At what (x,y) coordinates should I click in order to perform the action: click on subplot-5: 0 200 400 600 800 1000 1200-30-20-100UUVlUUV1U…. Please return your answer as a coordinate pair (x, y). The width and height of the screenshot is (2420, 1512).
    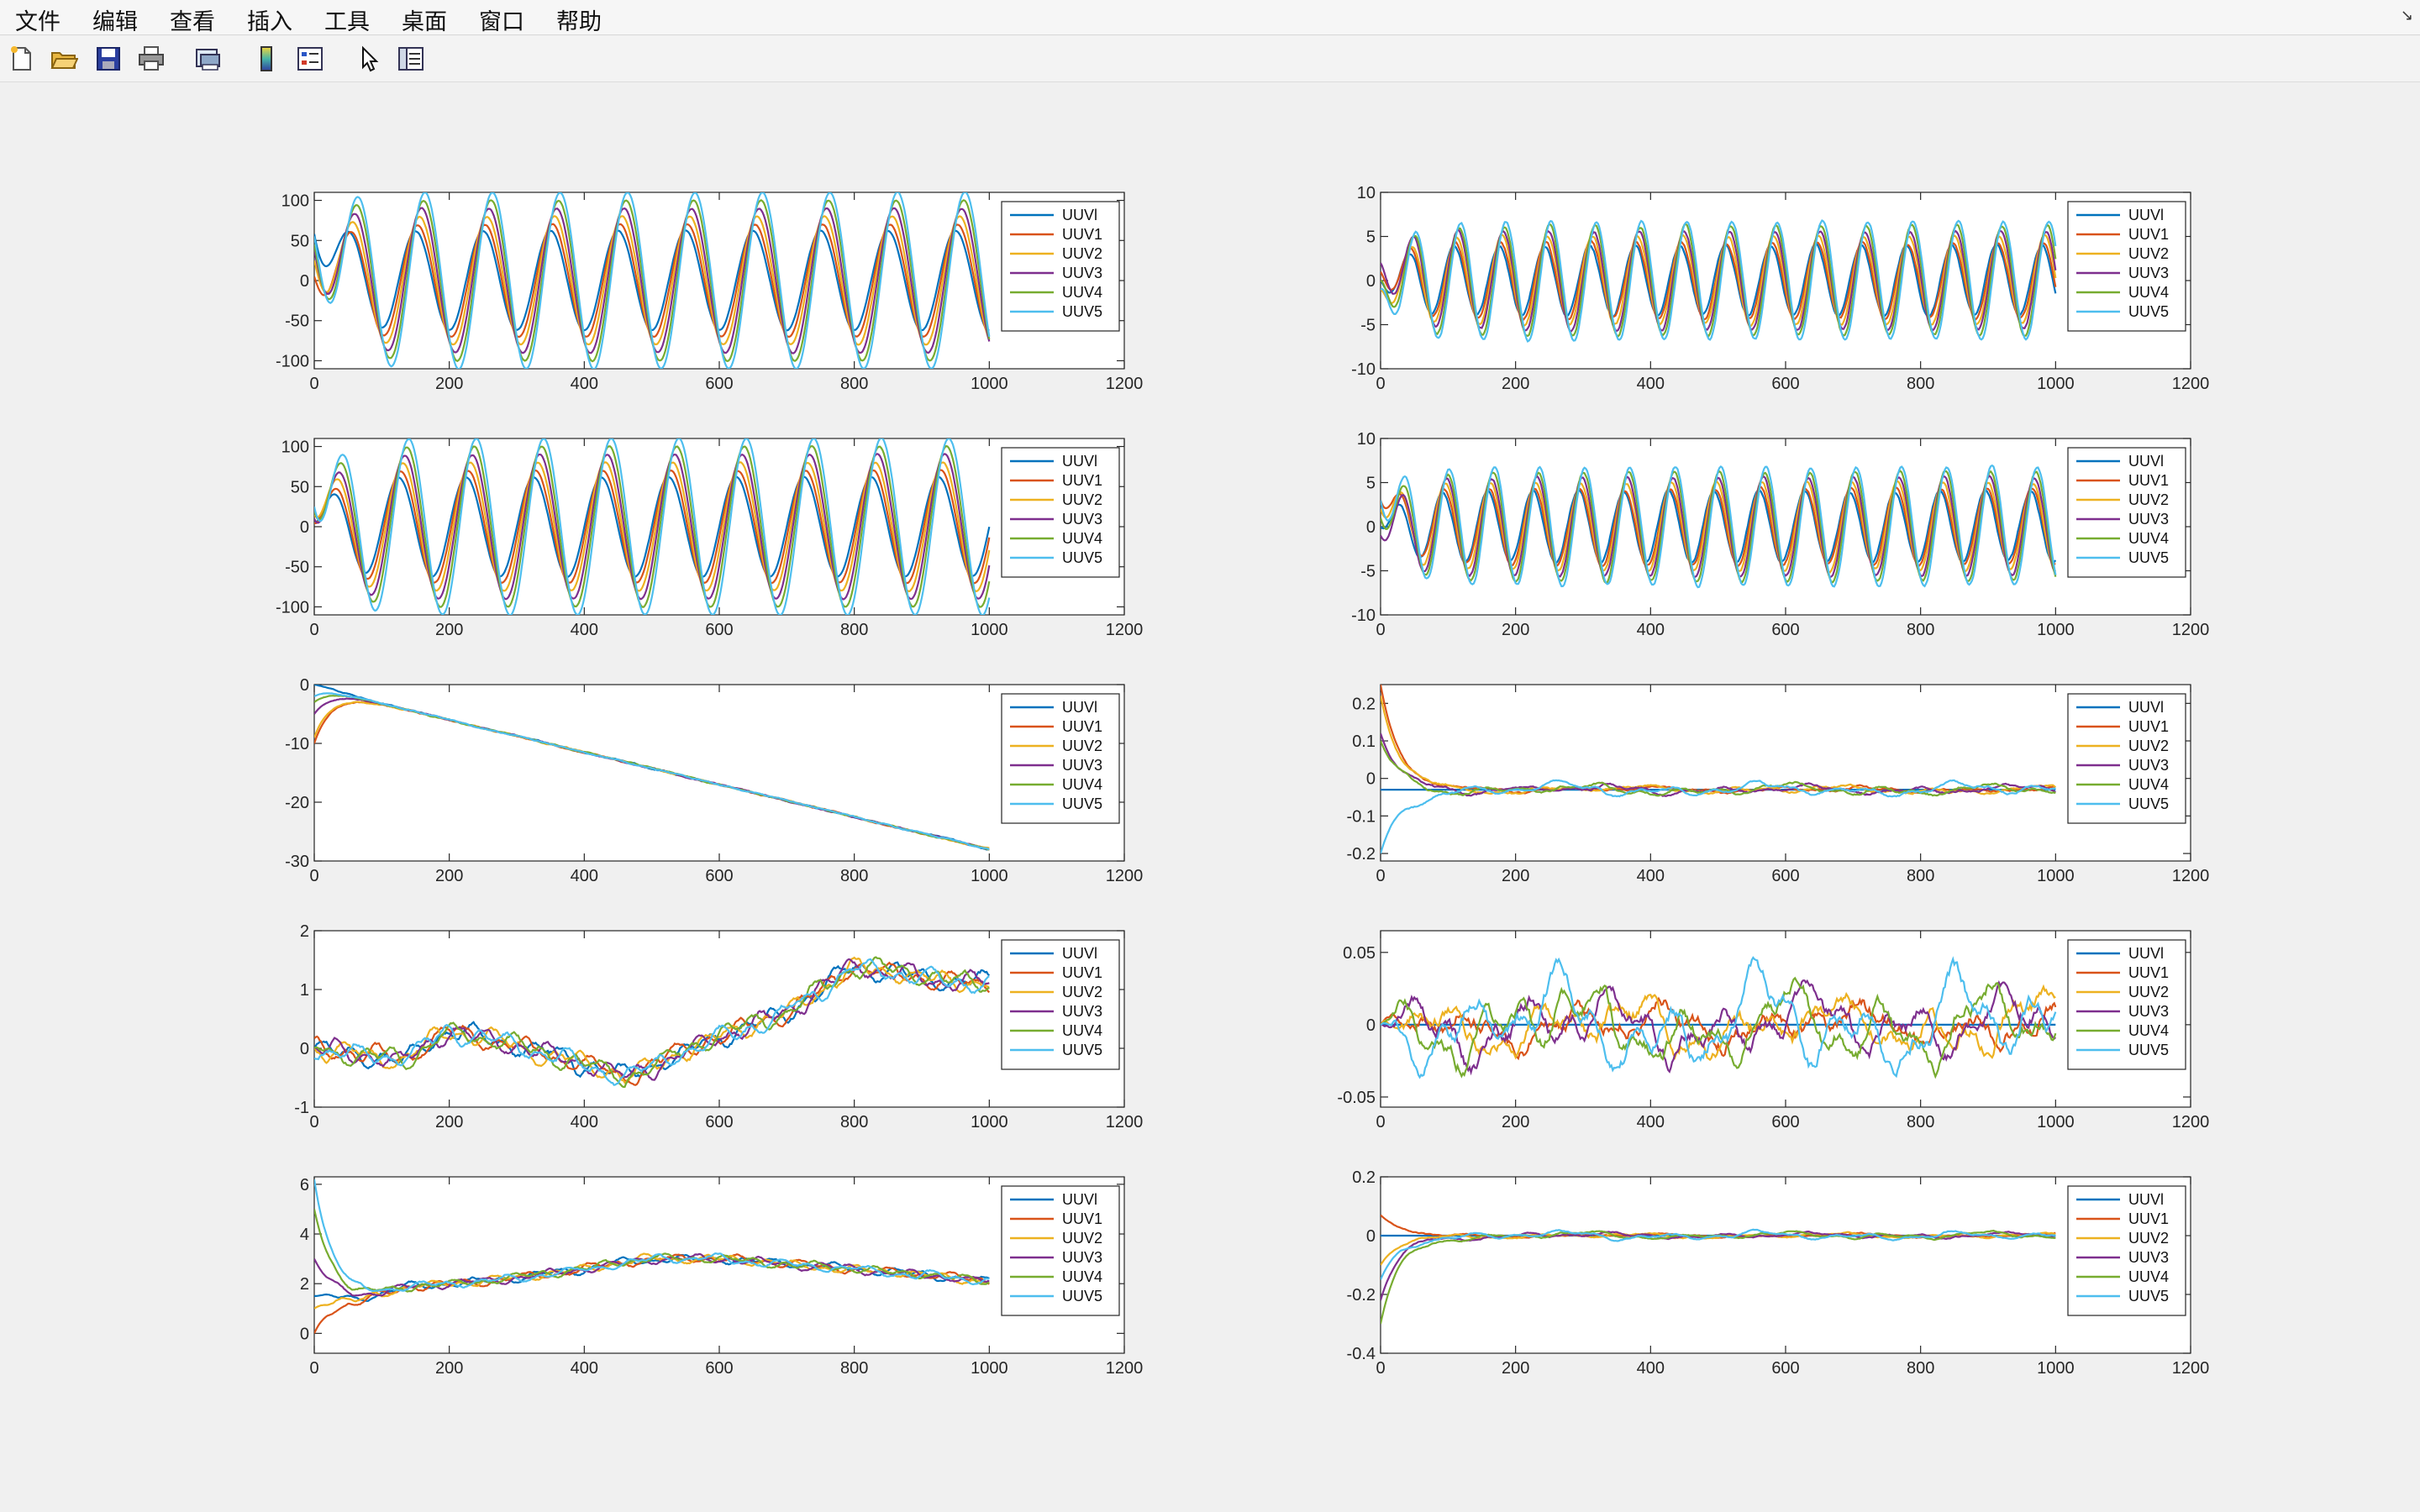
    Looking at the image, I should click on (714, 780).